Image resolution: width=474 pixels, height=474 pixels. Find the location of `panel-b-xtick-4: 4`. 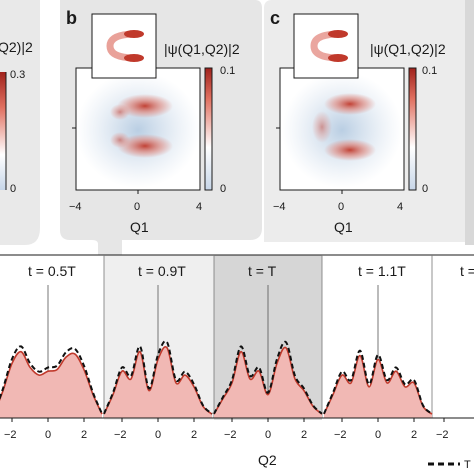

panel-b-xtick-4: 4 is located at coordinates (199, 207).